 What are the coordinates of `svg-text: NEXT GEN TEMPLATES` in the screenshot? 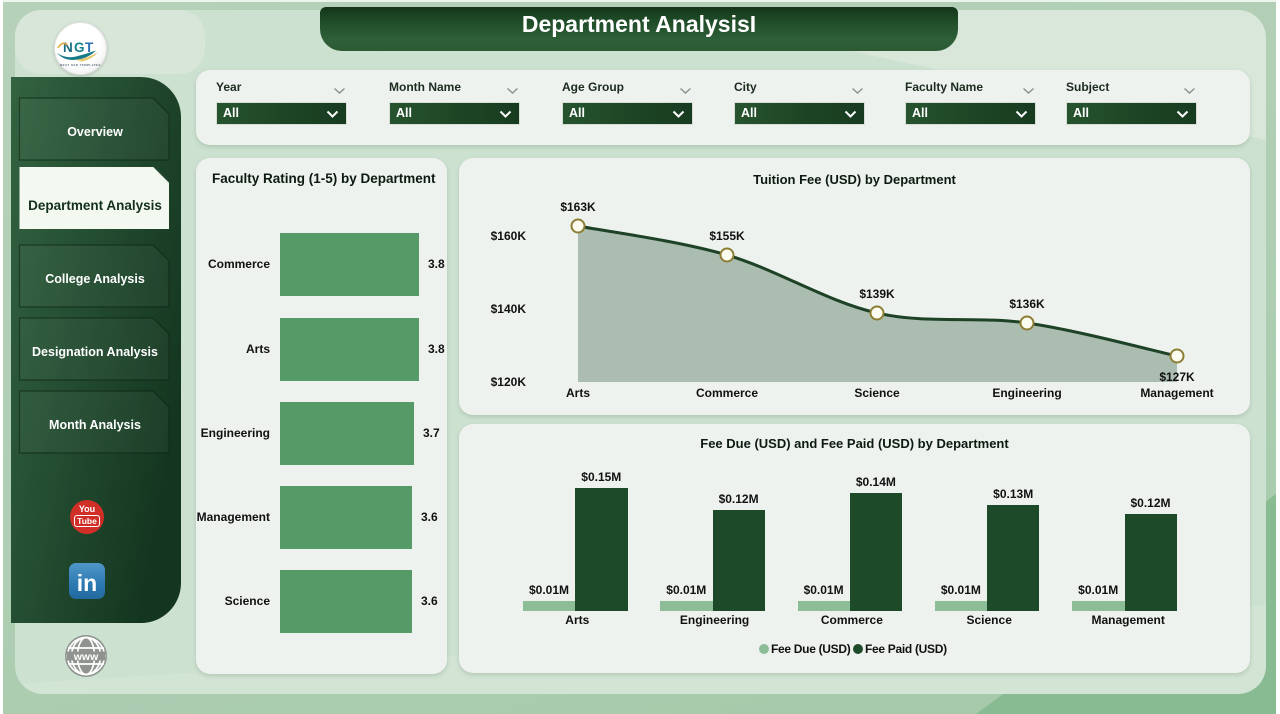 It's located at (80, 65).